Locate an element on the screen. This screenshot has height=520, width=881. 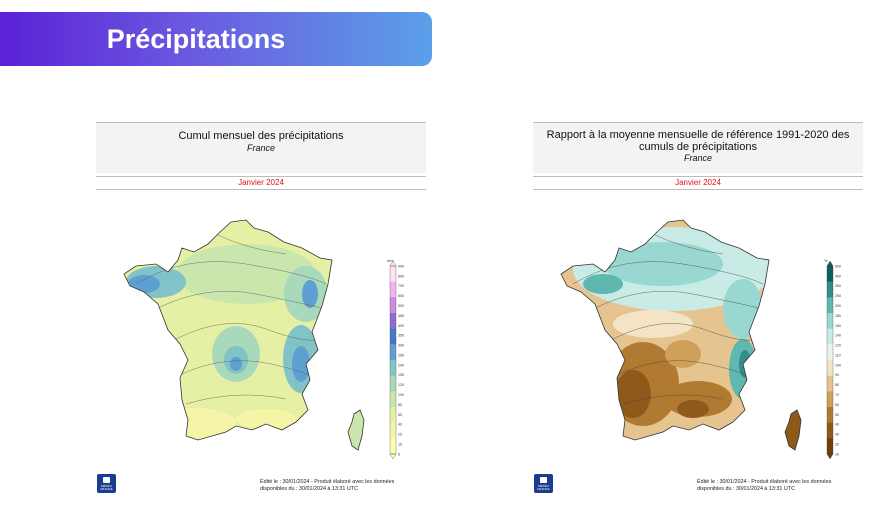
legend-tick-label: 180 is located at coordinates (838, 316).